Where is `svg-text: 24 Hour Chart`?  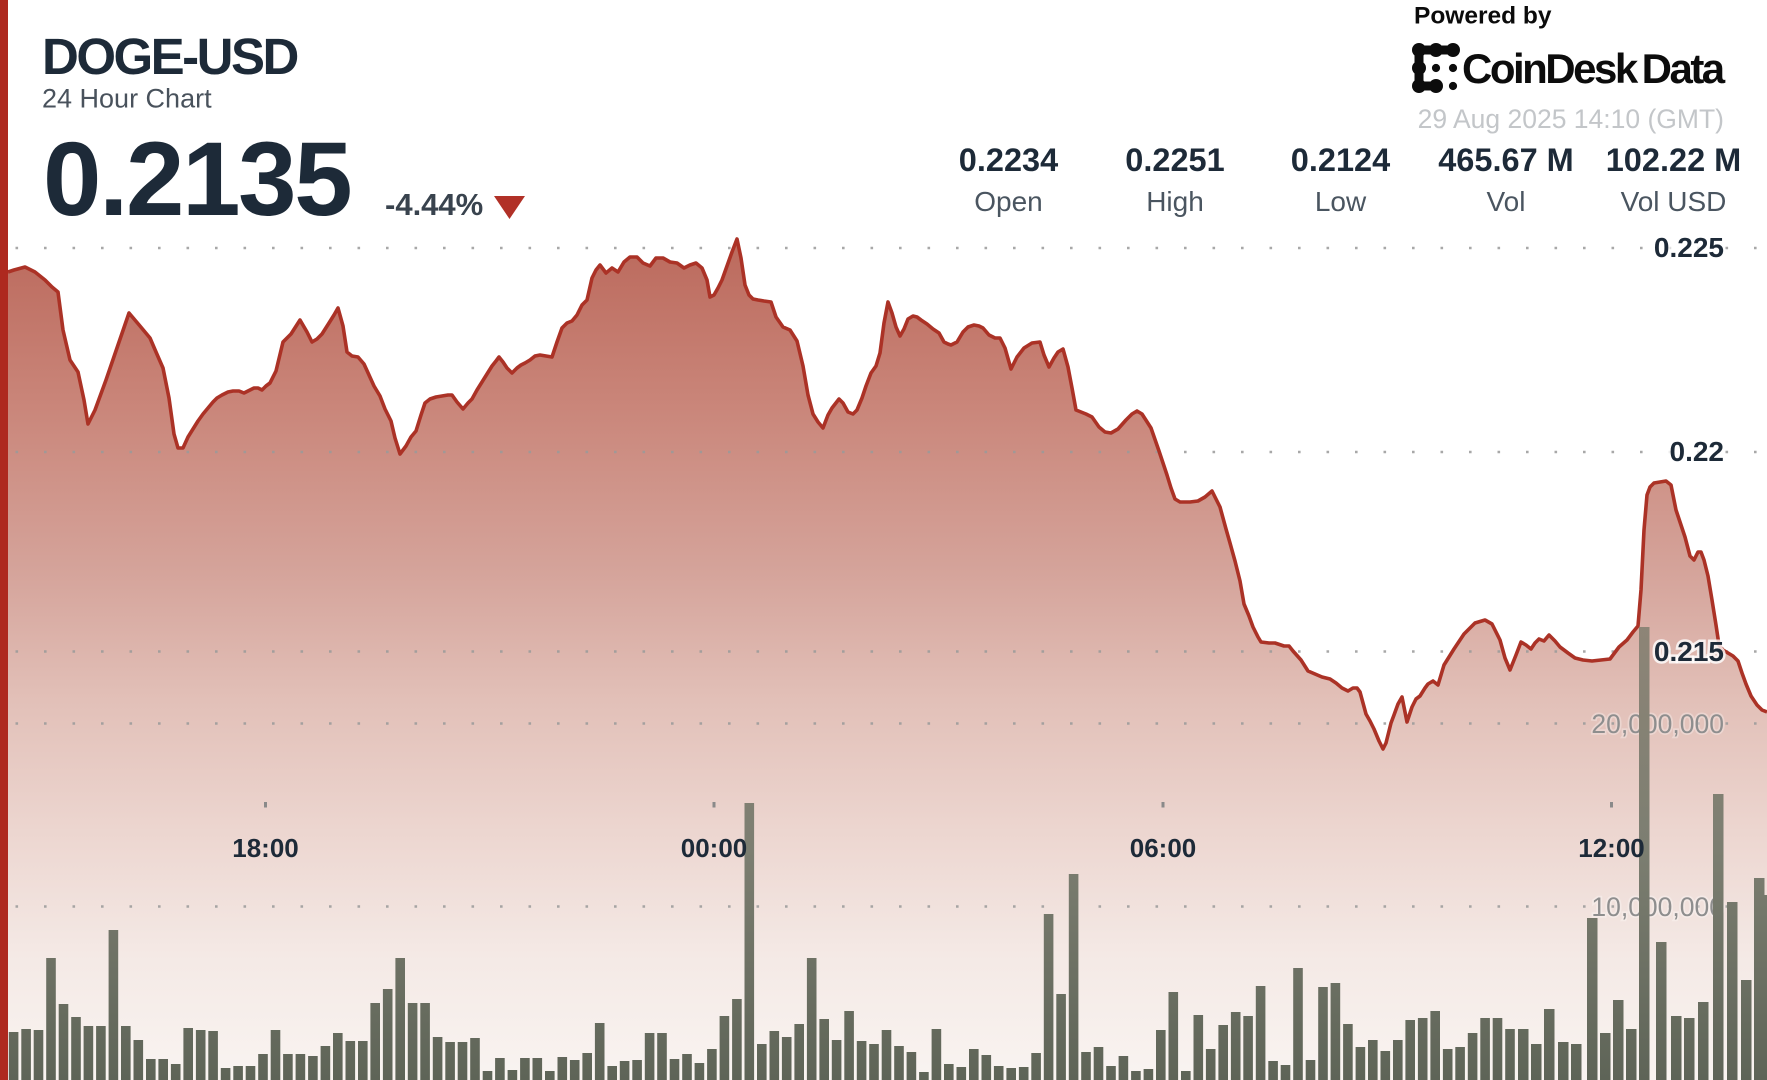 svg-text: 24 Hour Chart is located at coordinates (127, 99).